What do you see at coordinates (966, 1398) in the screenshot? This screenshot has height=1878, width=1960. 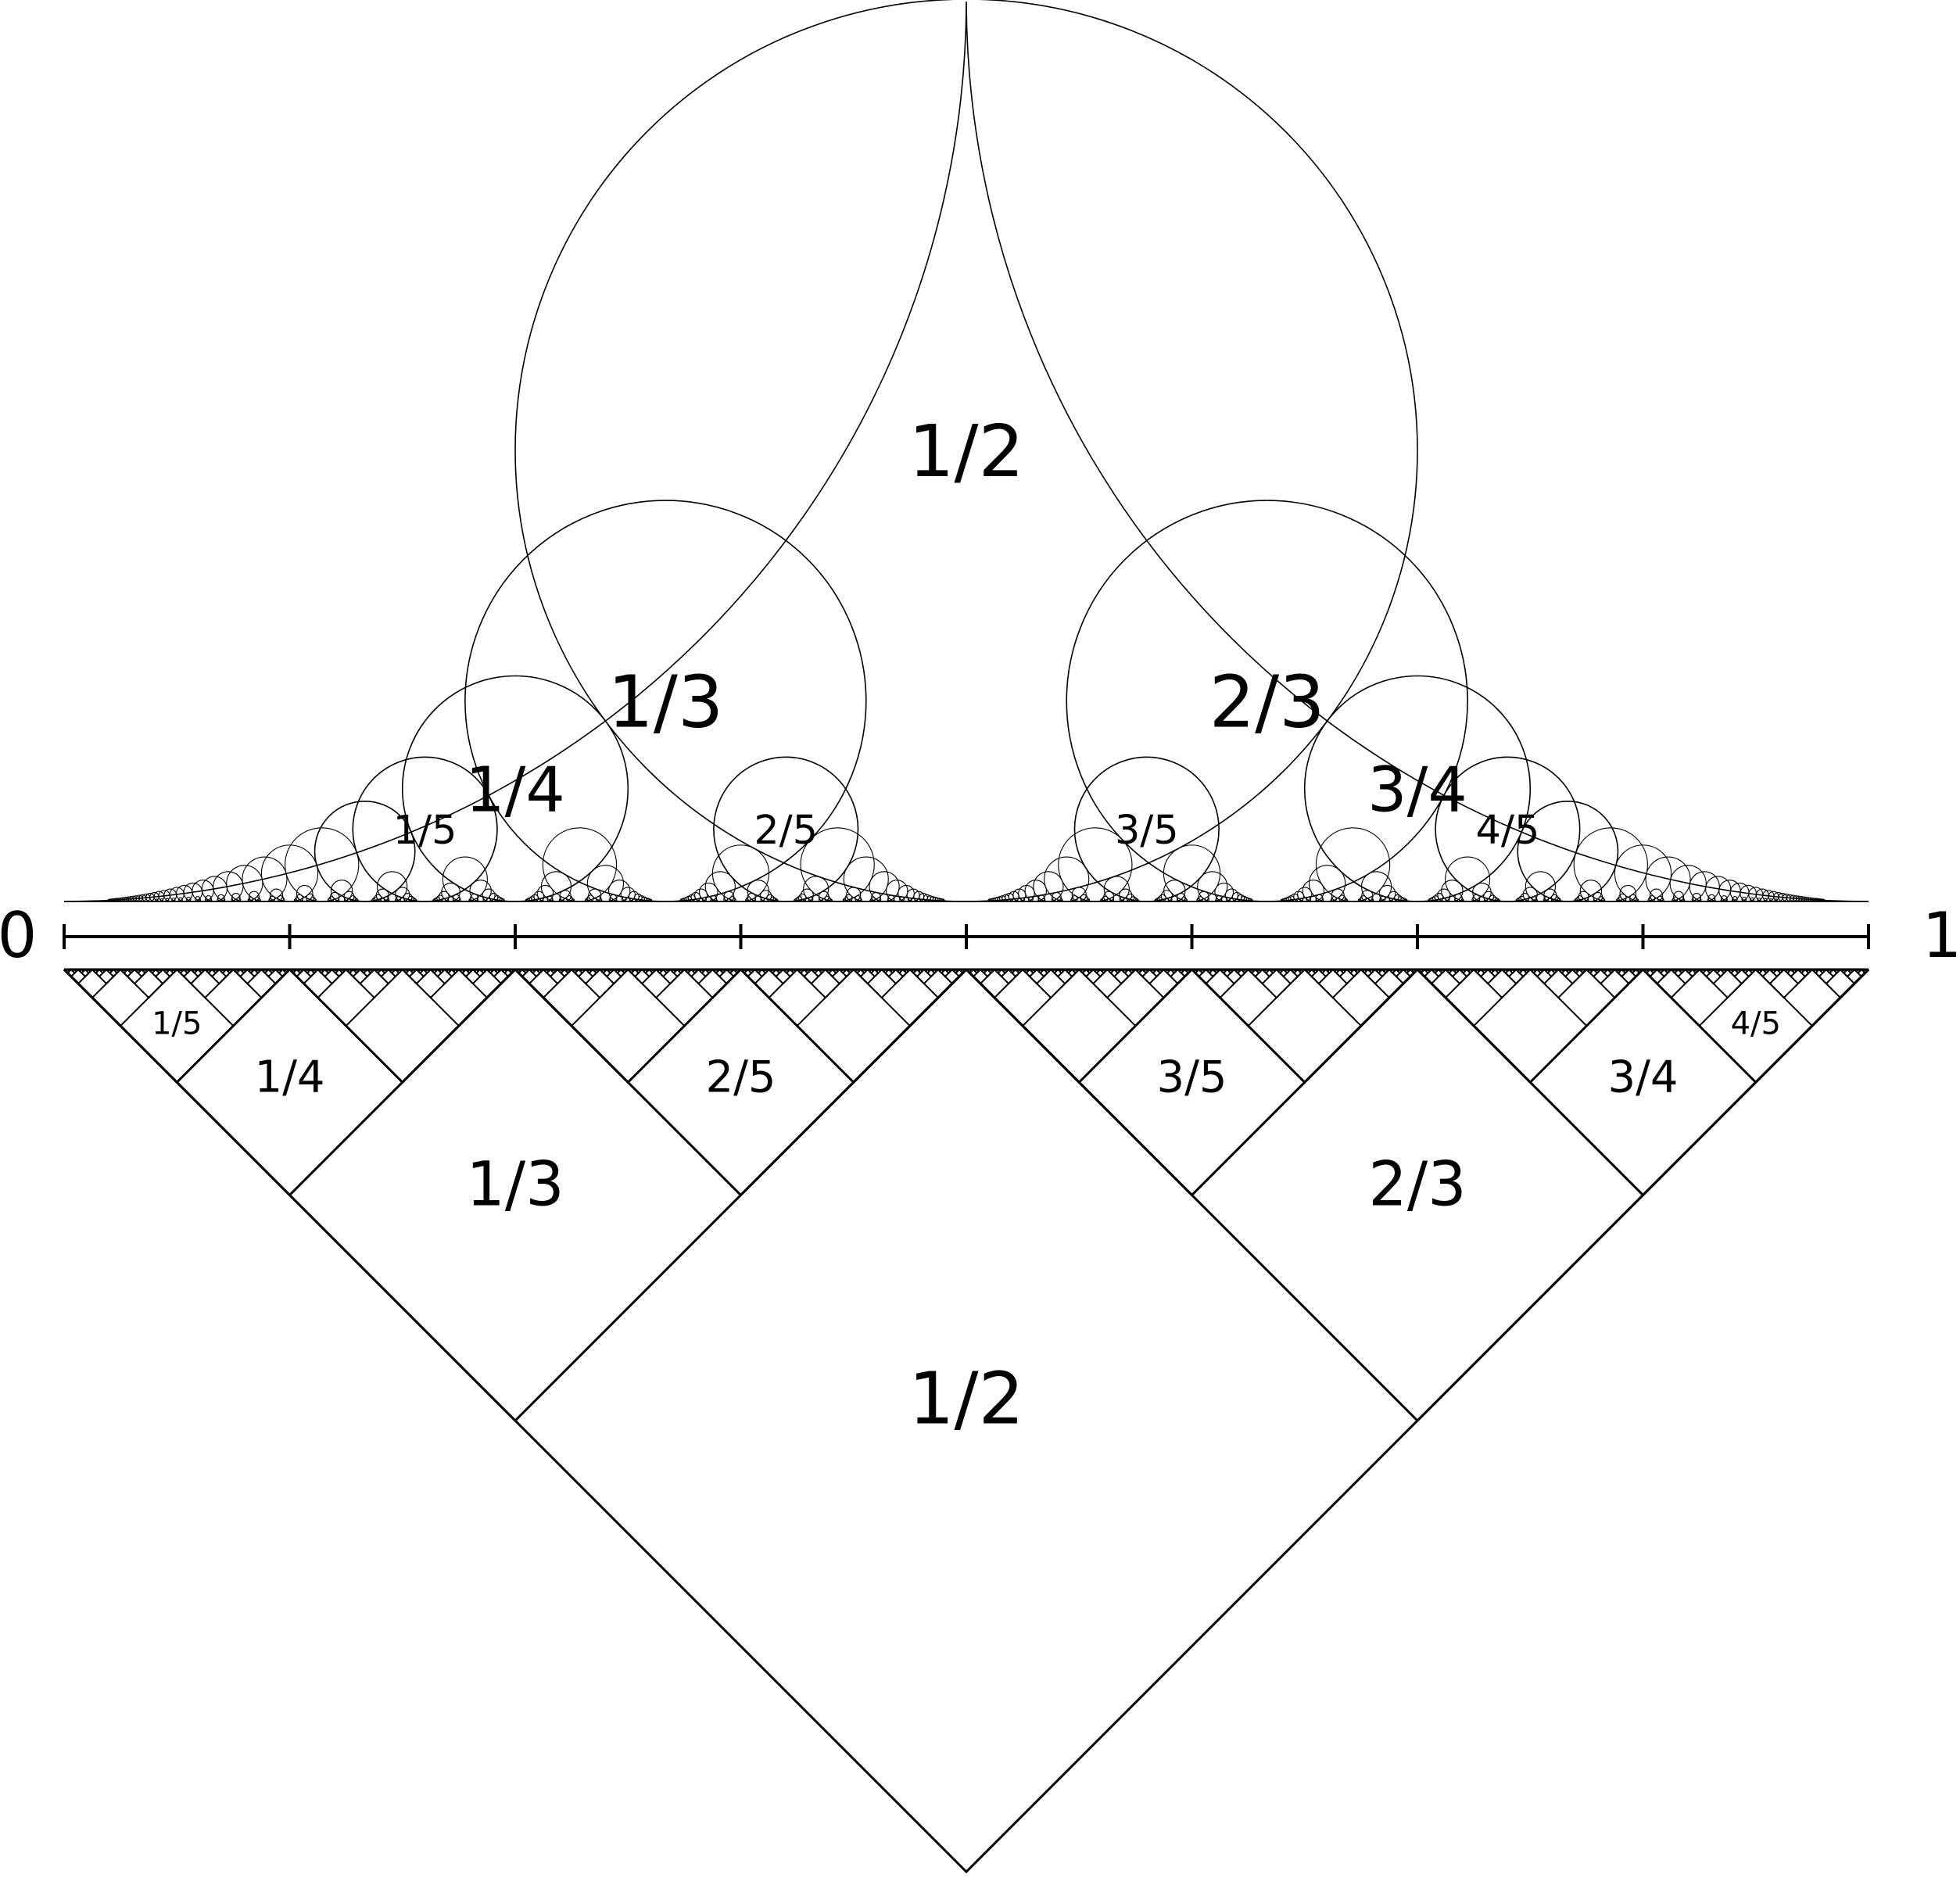 I see `diamond-label: 1/2` at bounding box center [966, 1398].